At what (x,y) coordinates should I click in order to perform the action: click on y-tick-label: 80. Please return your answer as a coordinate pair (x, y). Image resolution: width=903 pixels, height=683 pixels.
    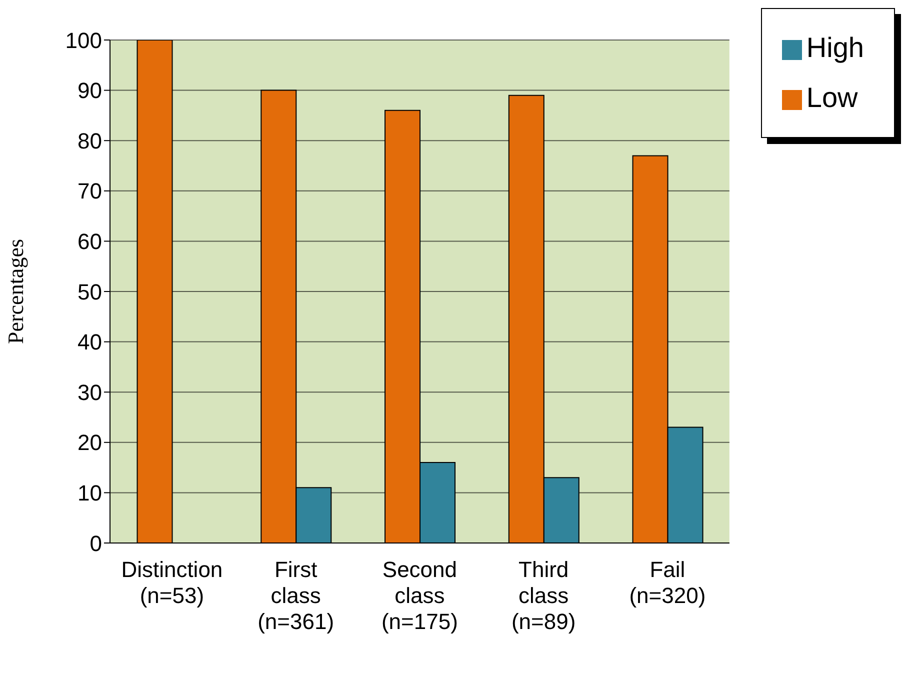
    Looking at the image, I should click on (90, 141).